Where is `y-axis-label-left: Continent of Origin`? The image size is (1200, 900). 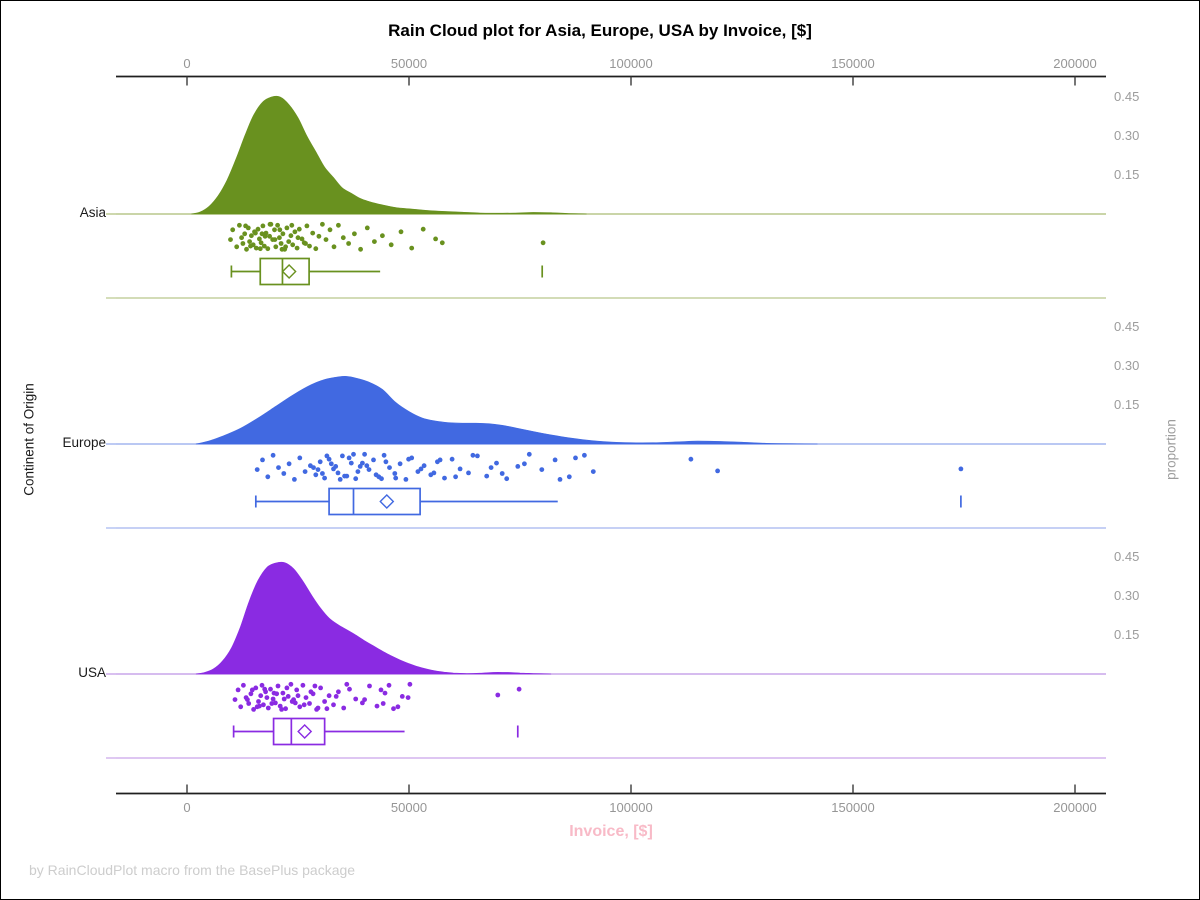
y-axis-label-left: Continent of Origin is located at coordinates (29, 439).